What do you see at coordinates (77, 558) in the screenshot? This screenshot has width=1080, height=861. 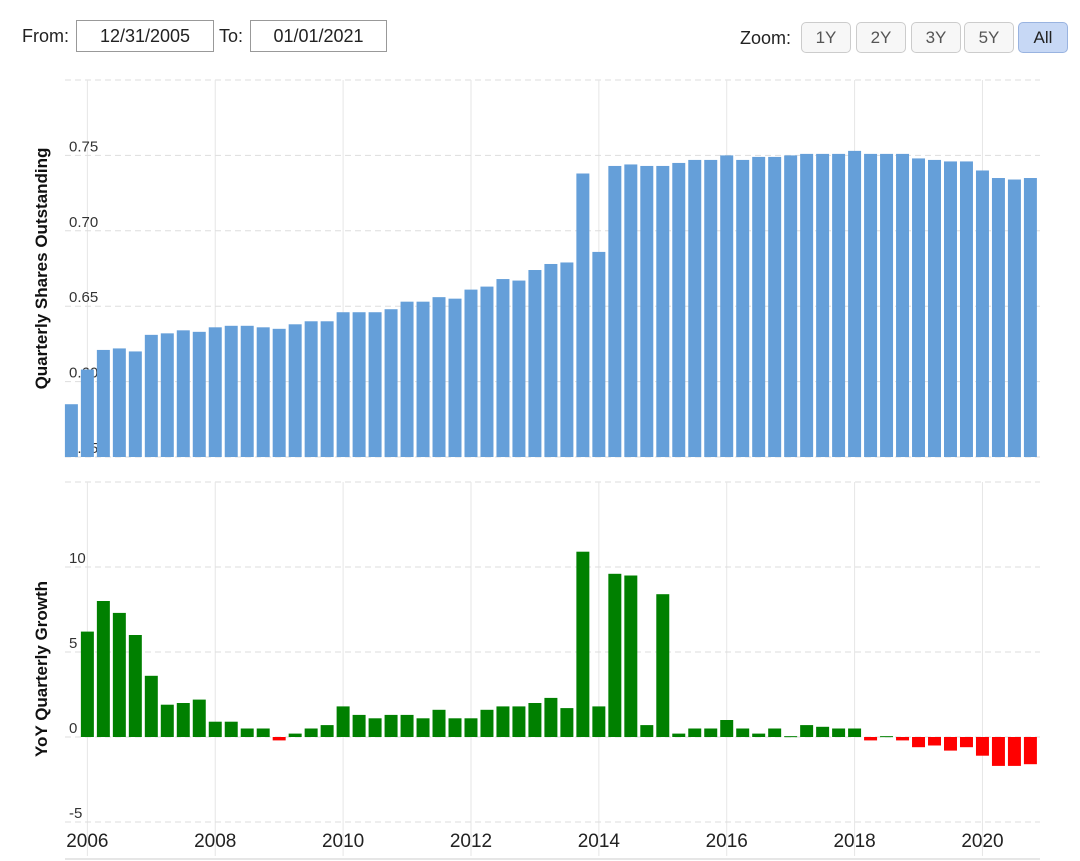 I see `y-tick-label: 10` at bounding box center [77, 558].